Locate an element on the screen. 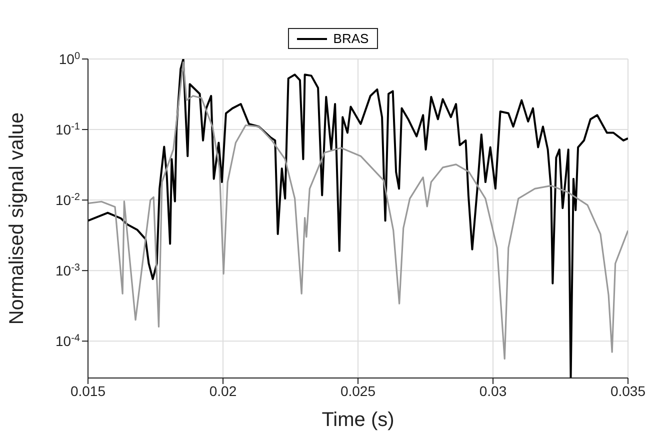 This screenshot has width=666, height=446. y-tick-label: 10$^{-4}$ is located at coordinates (68, 341).